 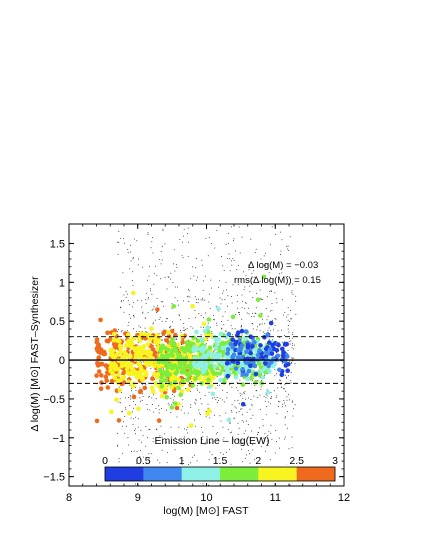 What do you see at coordinates (162, 474) in the screenshot?
I see `colorbar-segment` at bounding box center [162, 474].